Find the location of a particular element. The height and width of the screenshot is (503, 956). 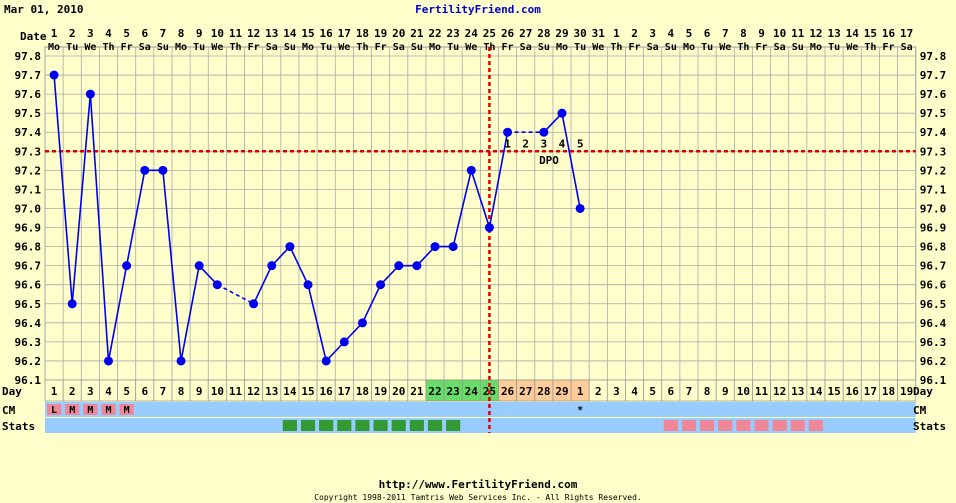

date-label: 2 is located at coordinates (634, 33).